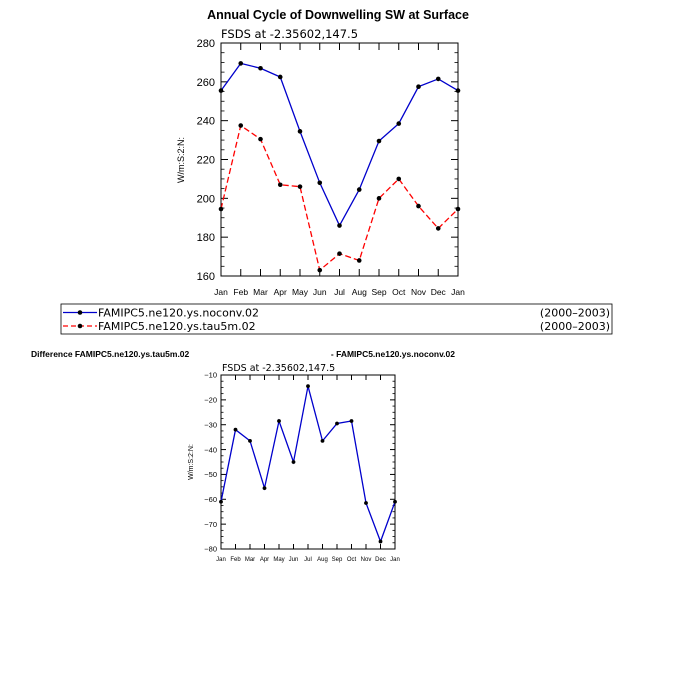 This screenshot has width=675, height=676. I want to click on y-tick-label: −30, so click(210, 424).